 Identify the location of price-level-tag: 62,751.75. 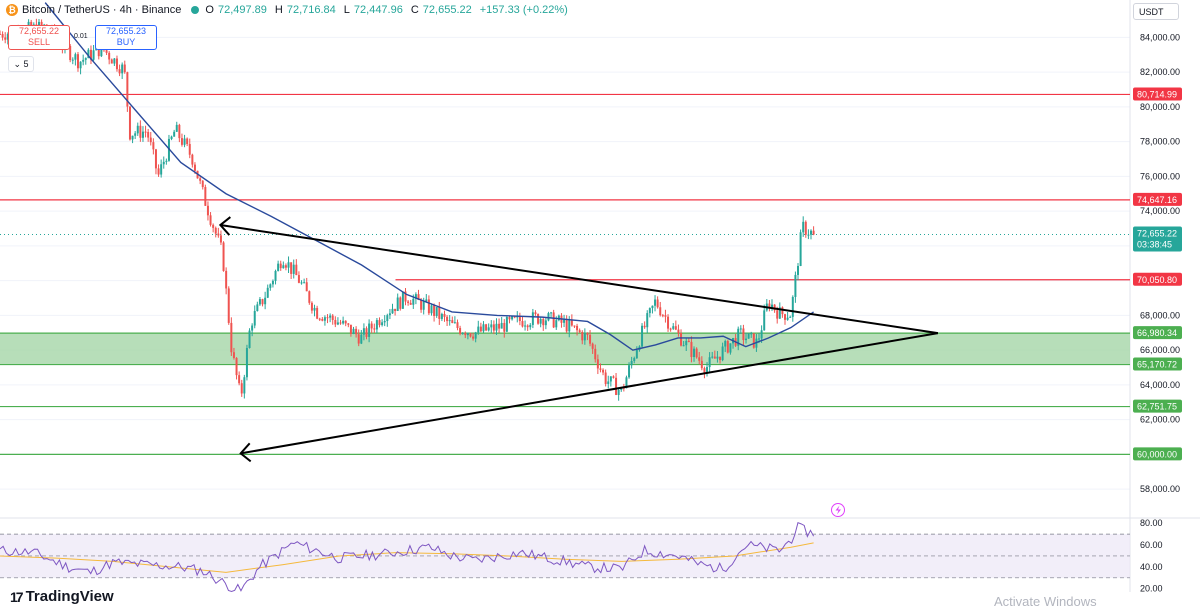
(1157, 406).